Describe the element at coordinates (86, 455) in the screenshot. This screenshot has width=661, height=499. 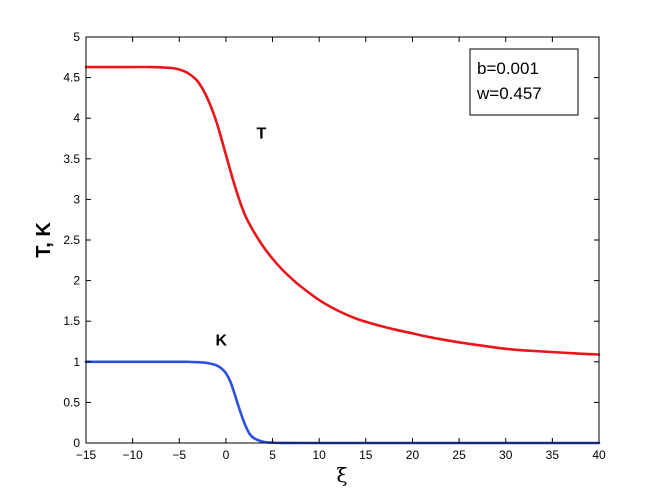
I see `x-tick-label: −15` at that location.